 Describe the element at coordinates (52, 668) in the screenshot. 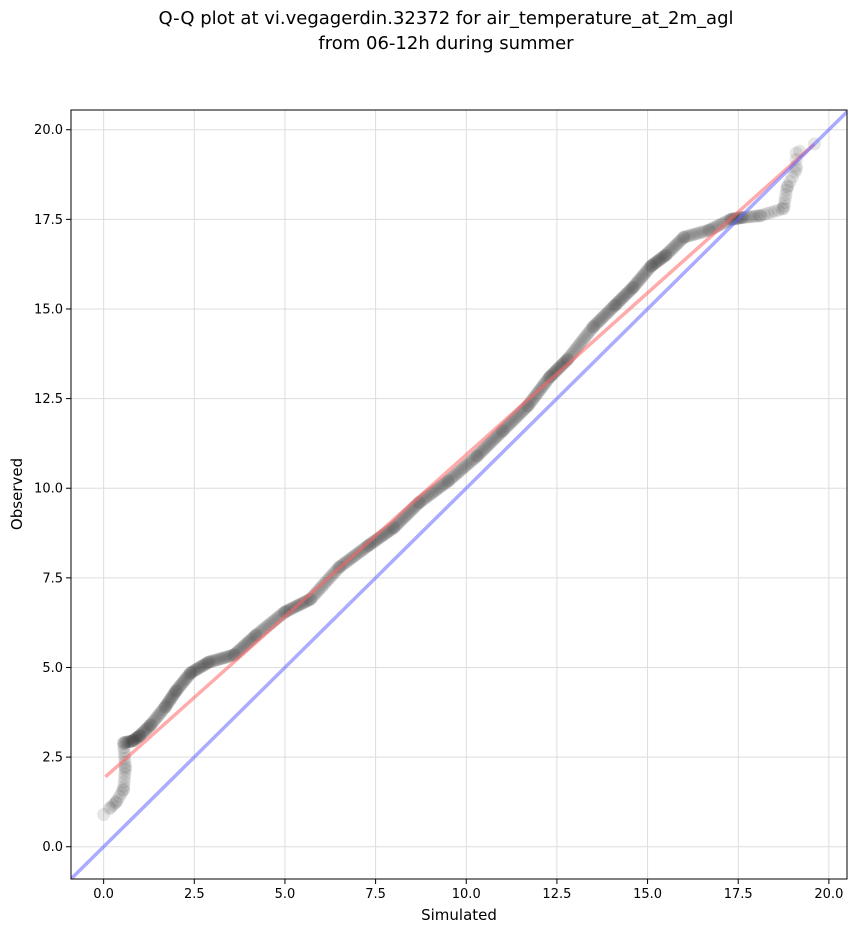

I see `y-tick-label: 5.0` at that location.